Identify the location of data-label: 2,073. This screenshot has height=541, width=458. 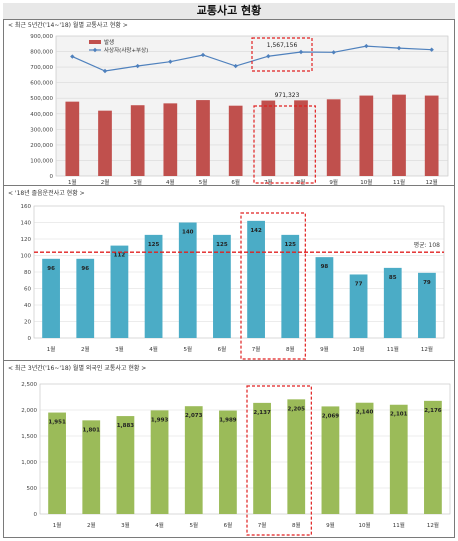
(194, 416).